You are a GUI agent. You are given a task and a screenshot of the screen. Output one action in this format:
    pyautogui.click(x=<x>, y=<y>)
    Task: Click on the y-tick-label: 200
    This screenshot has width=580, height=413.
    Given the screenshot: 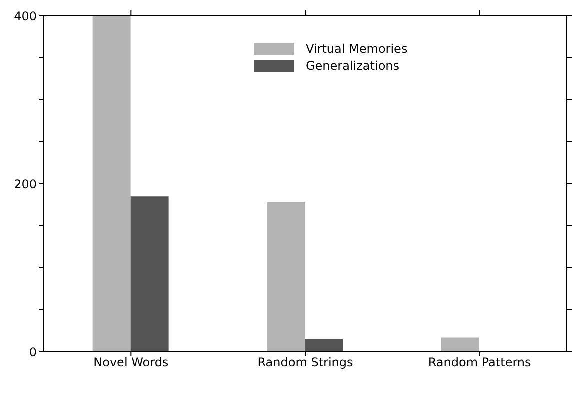 What is the action you would take?
    pyautogui.click(x=25, y=184)
    